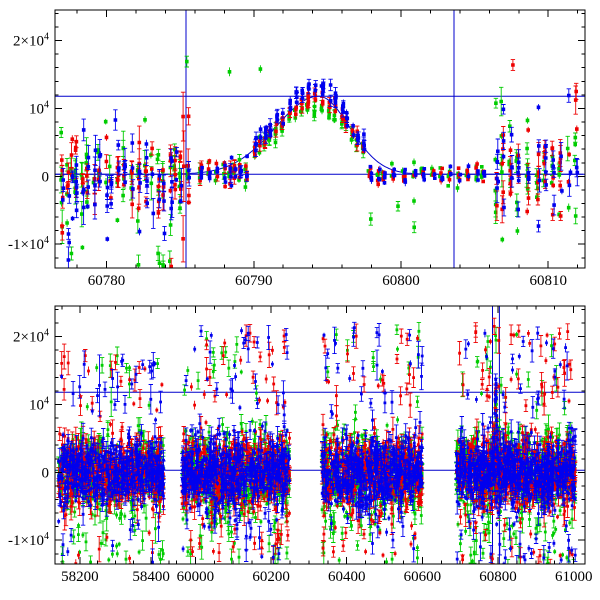 This screenshot has height=600, width=600. I want to click on bottom-y-tick-label: -1×10⁴, so click(28, 540).